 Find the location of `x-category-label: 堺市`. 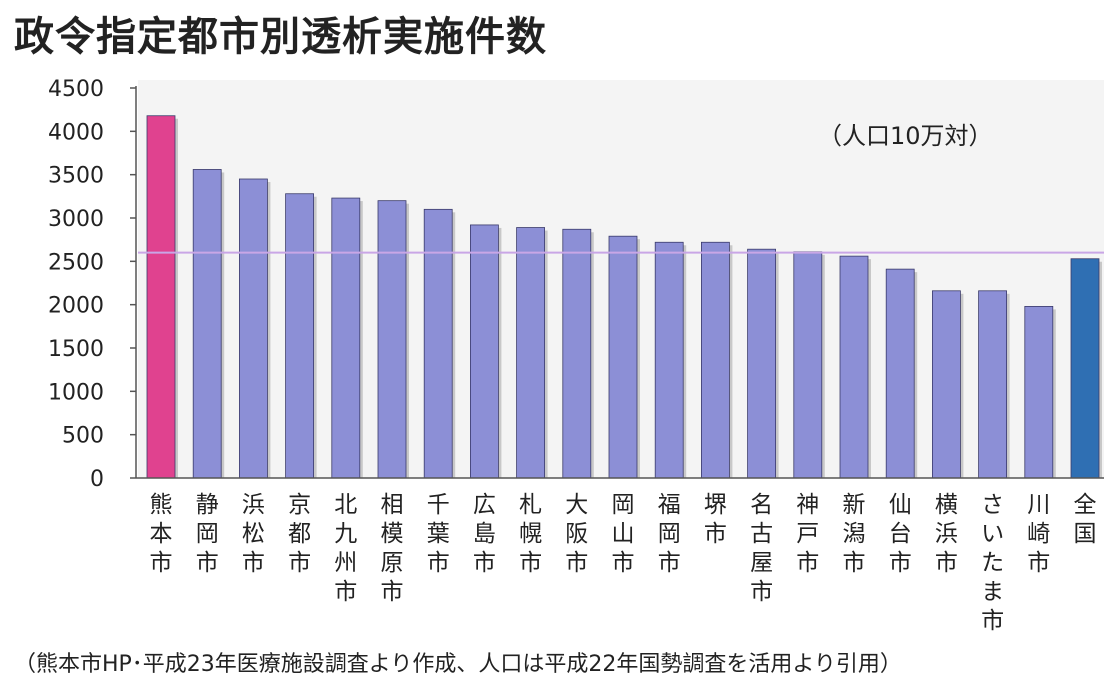

x-category-label: 堺市 is located at coordinates (715, 519).